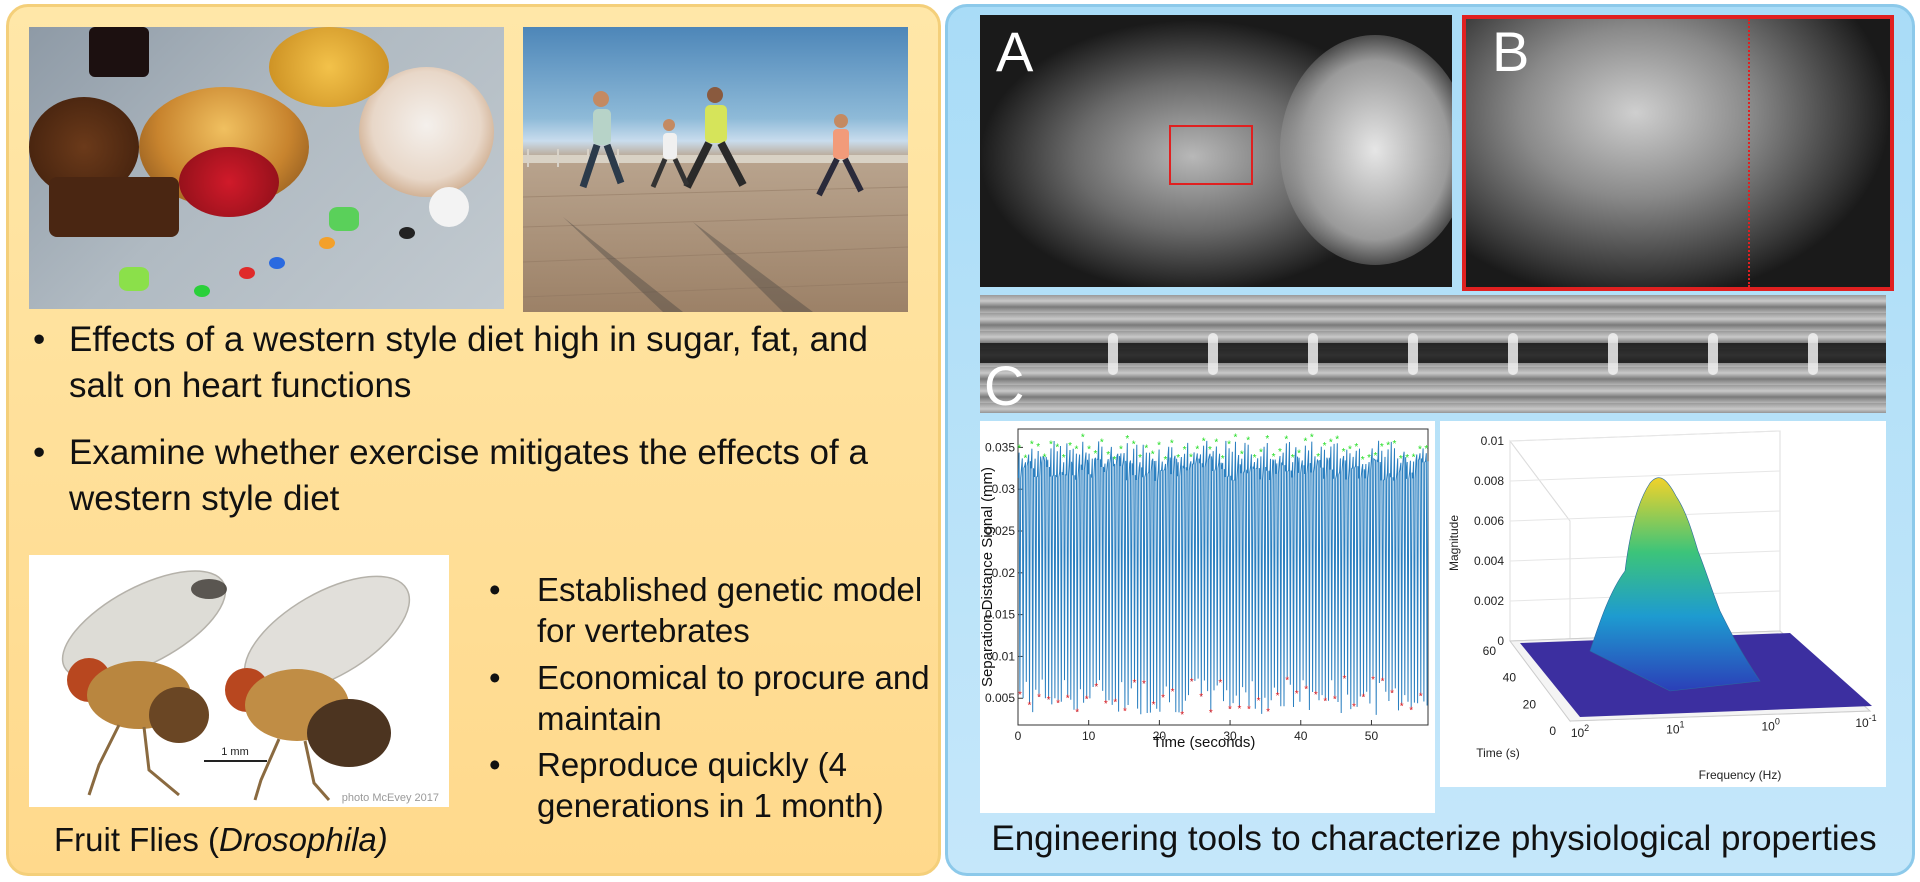 This screenshot has height=882, width=1920. Describe the element at coordinates (390, 798) in the screenshot. I see `photo-credit: photo McEvey 2017` at that location.